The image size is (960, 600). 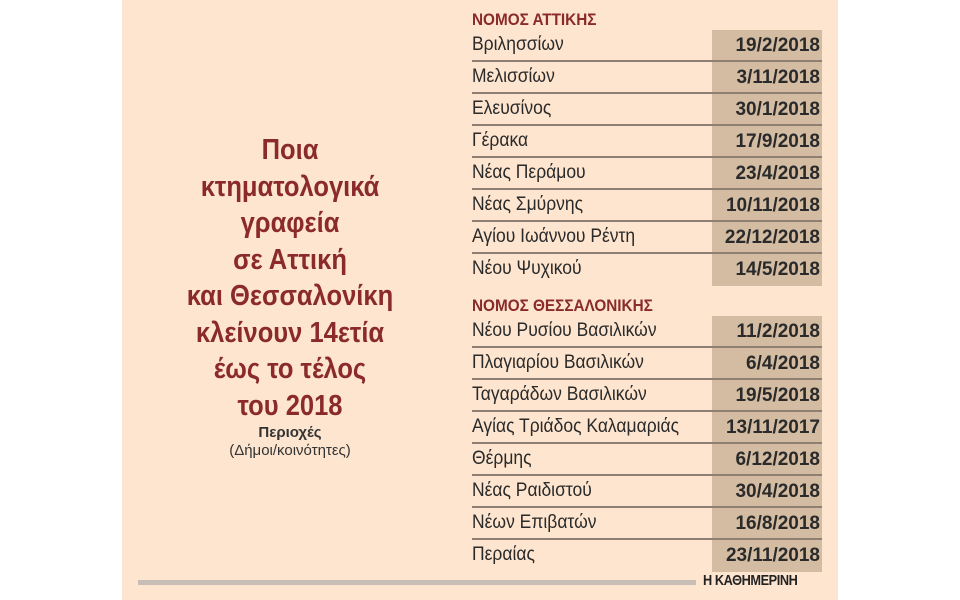 I want to click on closing-date: 30/1/2018, so click(x=767, y=109).